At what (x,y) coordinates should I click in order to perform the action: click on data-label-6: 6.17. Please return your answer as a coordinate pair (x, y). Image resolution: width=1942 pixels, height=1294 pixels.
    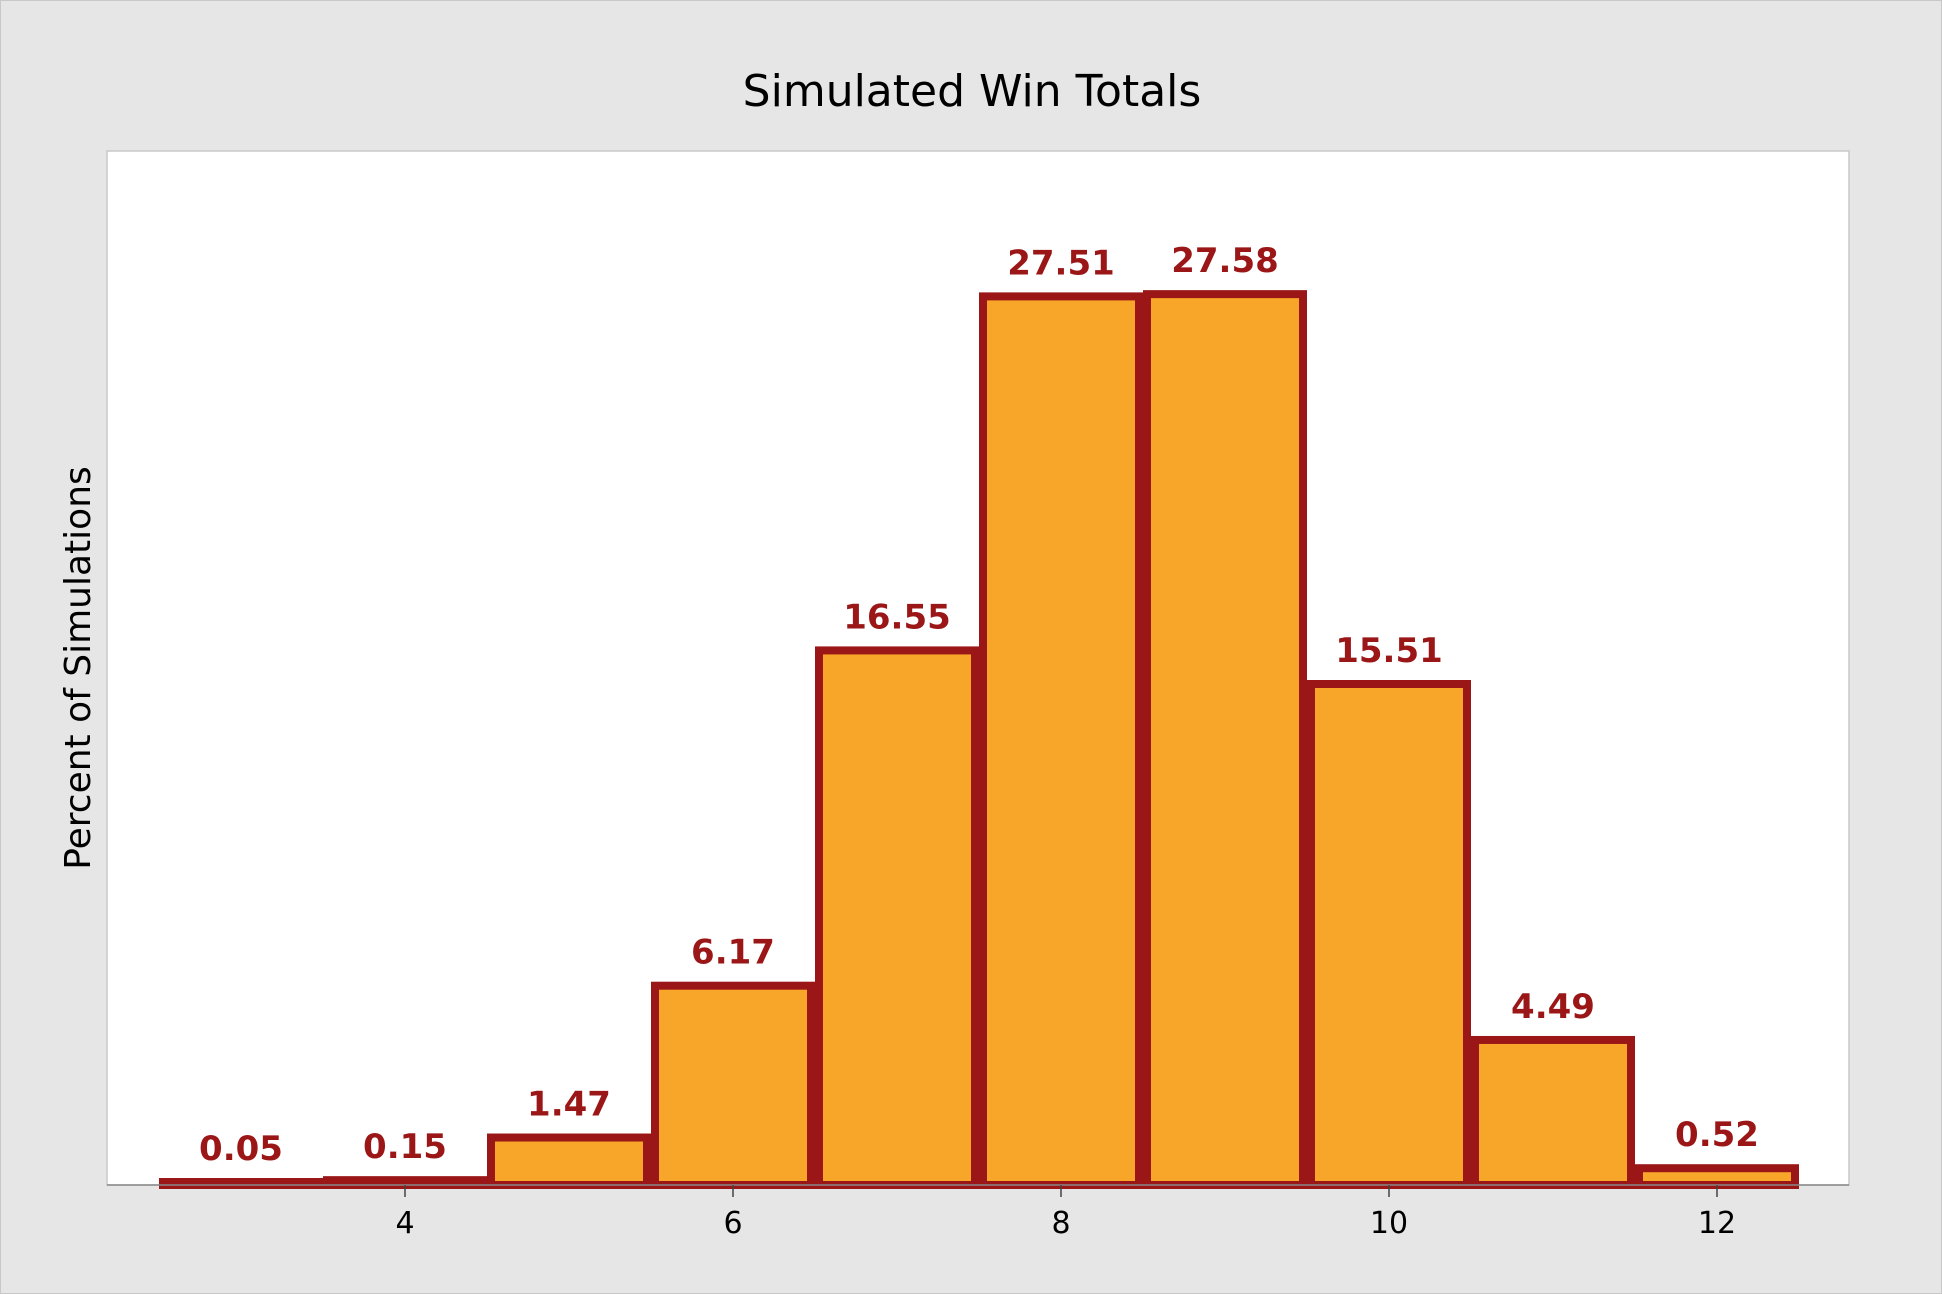
    Looking at the image, I should click on (733, 953).